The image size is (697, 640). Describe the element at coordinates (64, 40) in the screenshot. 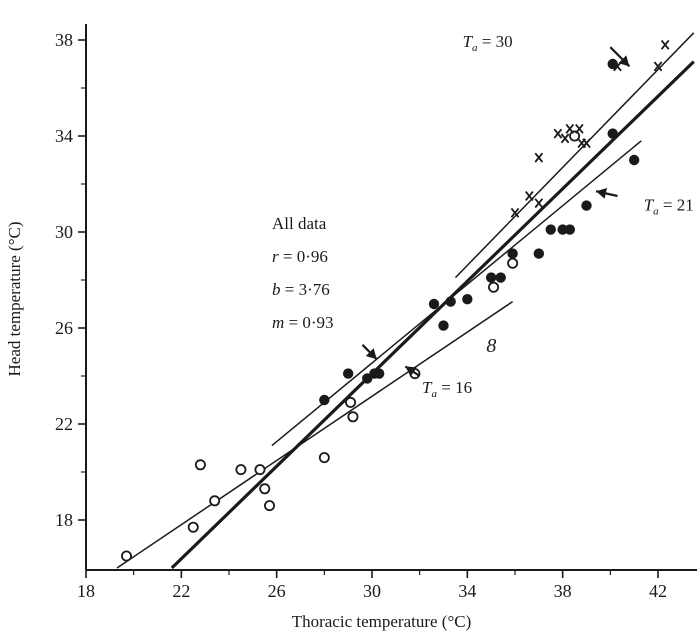

I see `y-tick-label: 38` at that location.